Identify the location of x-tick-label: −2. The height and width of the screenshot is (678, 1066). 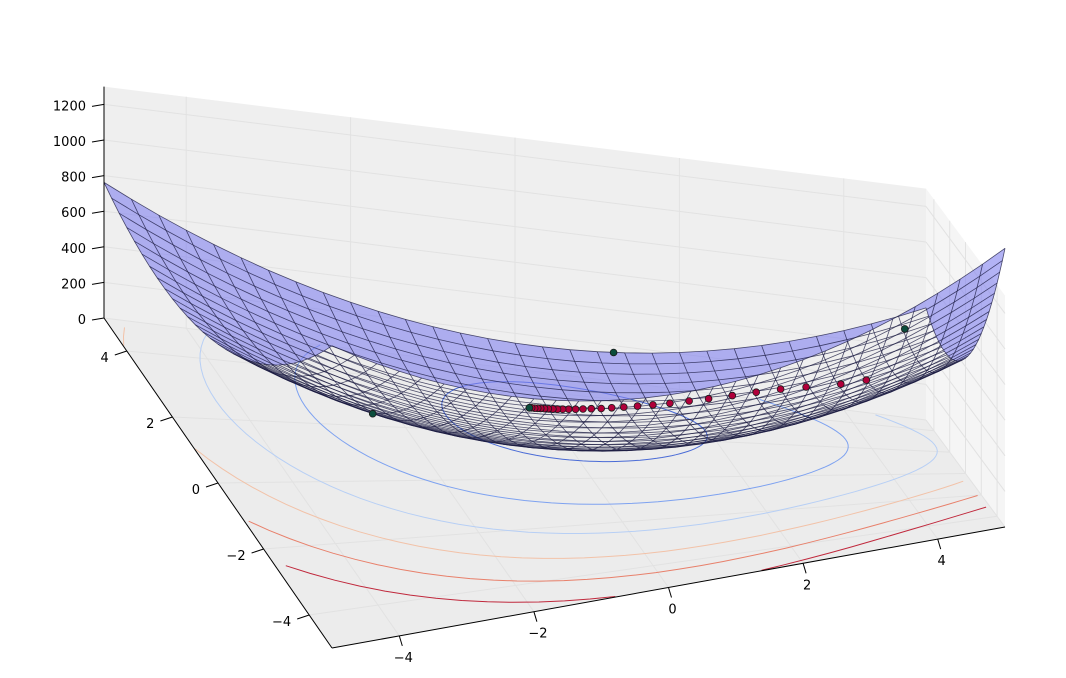
(537, 634).